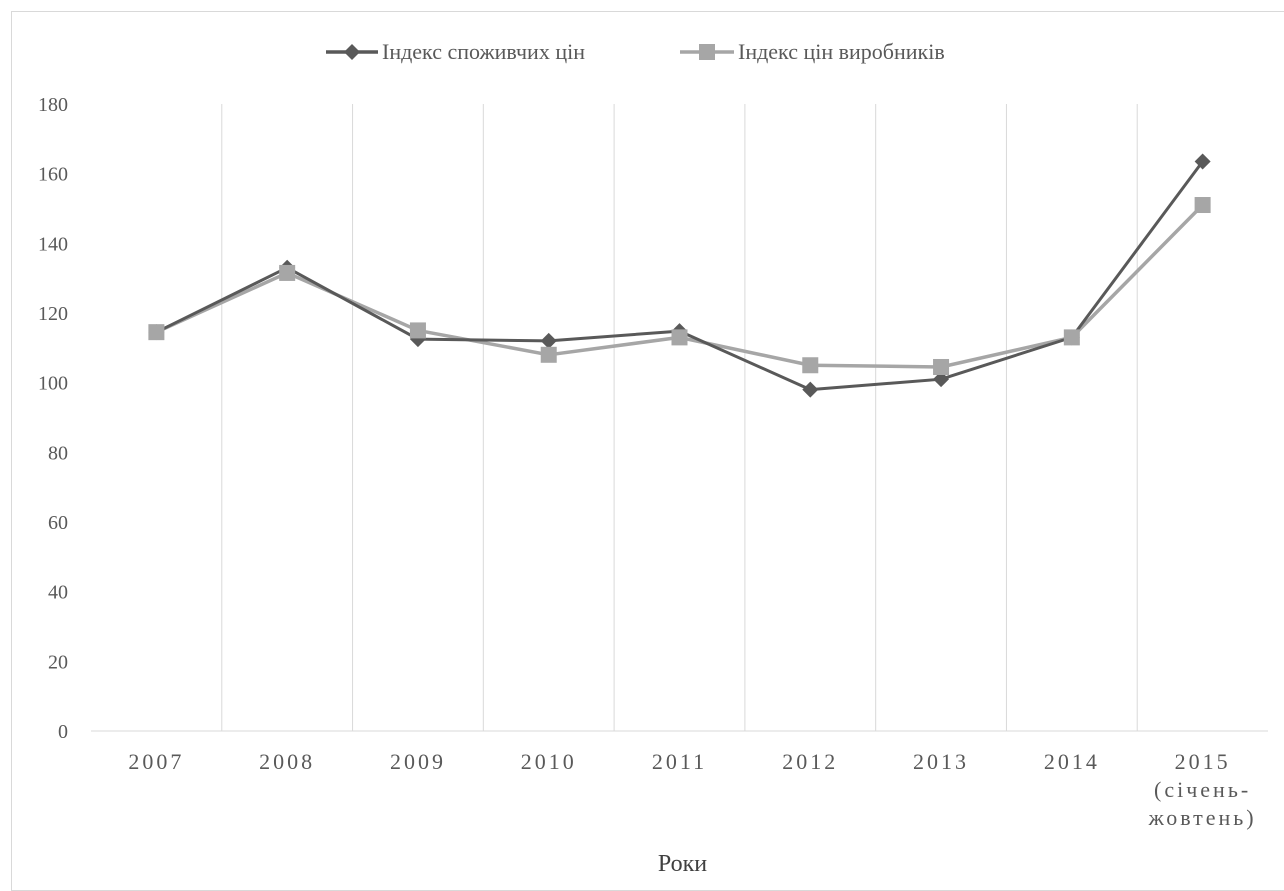  I want to click on y-tick-label: 60, so click(58, 523).